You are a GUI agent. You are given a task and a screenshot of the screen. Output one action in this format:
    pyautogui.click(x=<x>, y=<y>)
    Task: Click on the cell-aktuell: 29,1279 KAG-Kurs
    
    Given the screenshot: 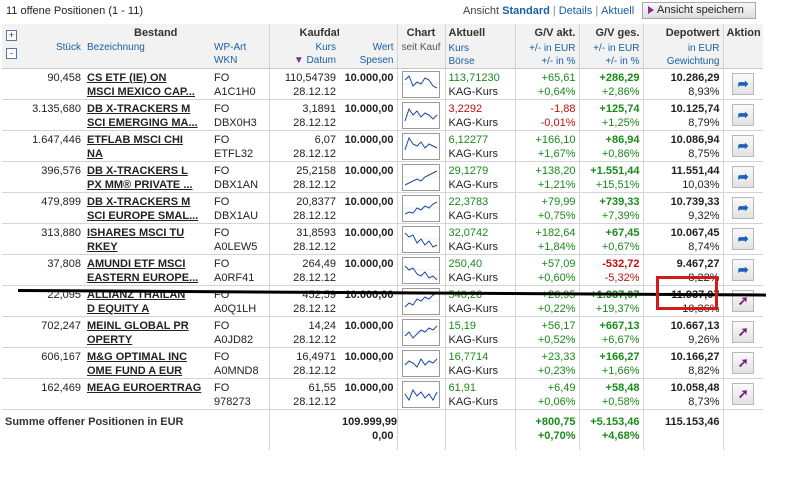 What is the action you would take?
    pyautogui.click(x=479, y=177)
    